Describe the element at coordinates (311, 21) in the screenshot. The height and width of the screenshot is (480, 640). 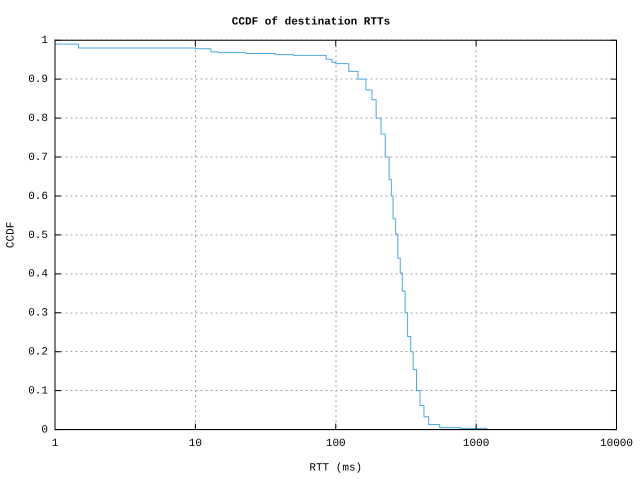
I see `chart-title: CCDF of destination RTTs` at that location.